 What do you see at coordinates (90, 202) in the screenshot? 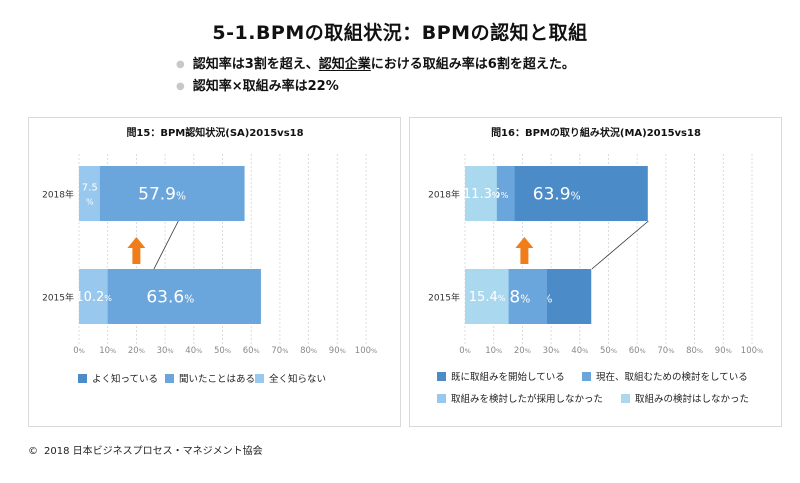
I see `data-label-unit: %` at bounding box center [90, 202].